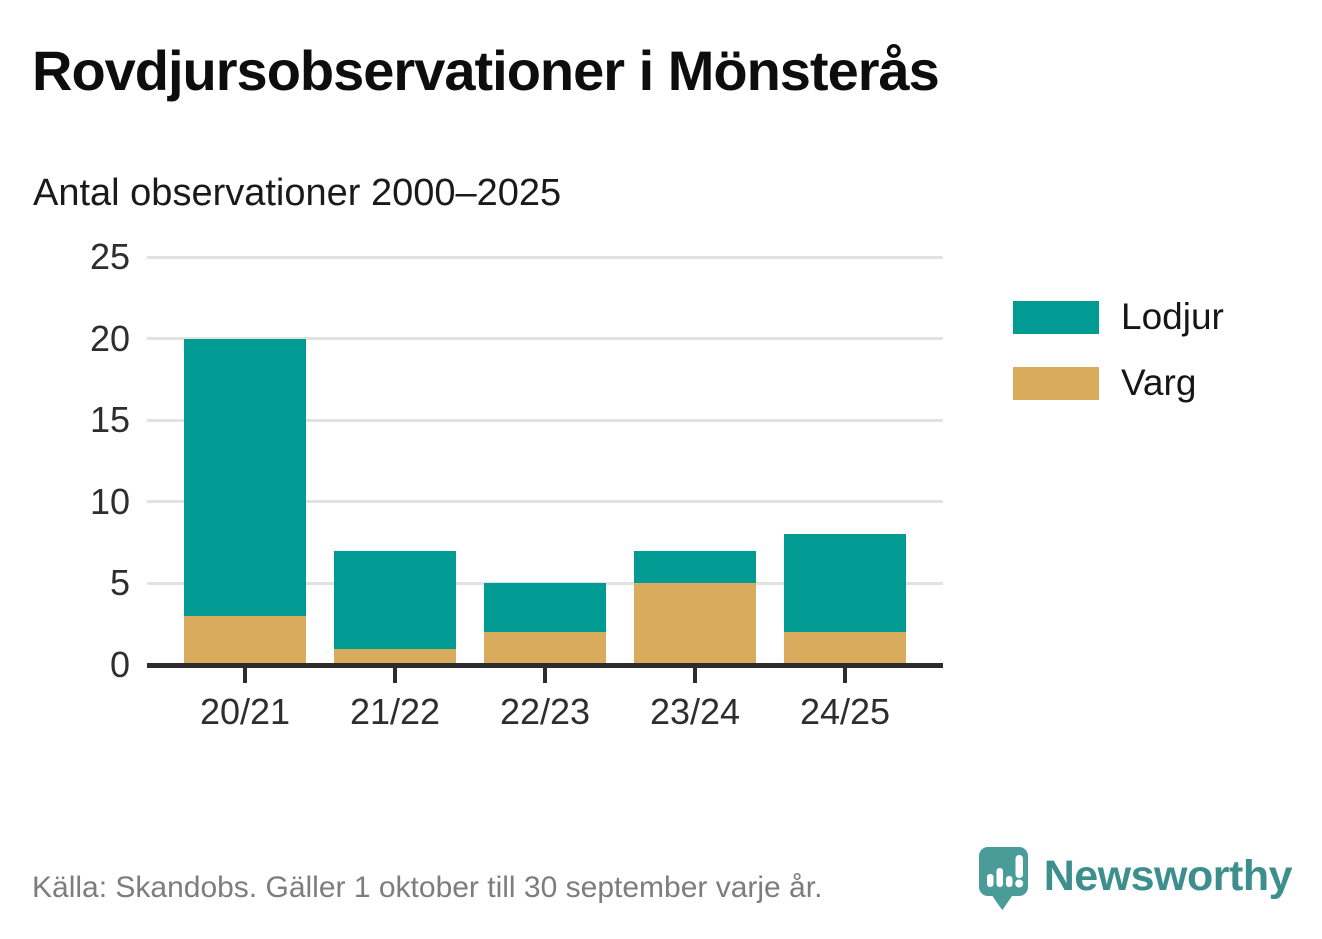  Describe the element at coordinates (395, 675) in the screenshot. I see `x-tick-21/22` at that location.